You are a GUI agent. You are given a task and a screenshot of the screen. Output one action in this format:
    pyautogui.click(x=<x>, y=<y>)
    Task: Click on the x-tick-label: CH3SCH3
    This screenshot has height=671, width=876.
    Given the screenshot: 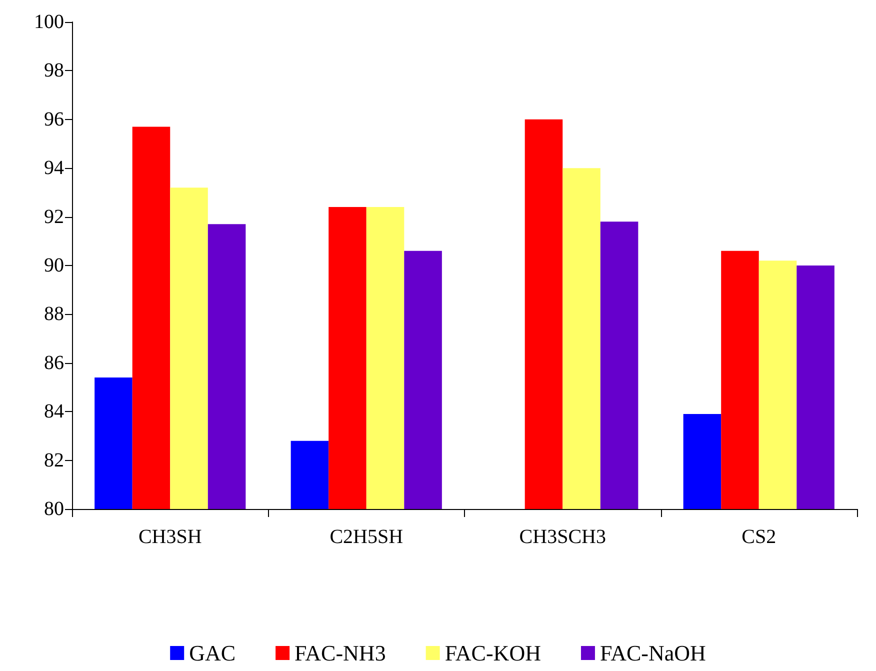 What is the action you would take?
    pyautogui.click(x=562, y=537)
    